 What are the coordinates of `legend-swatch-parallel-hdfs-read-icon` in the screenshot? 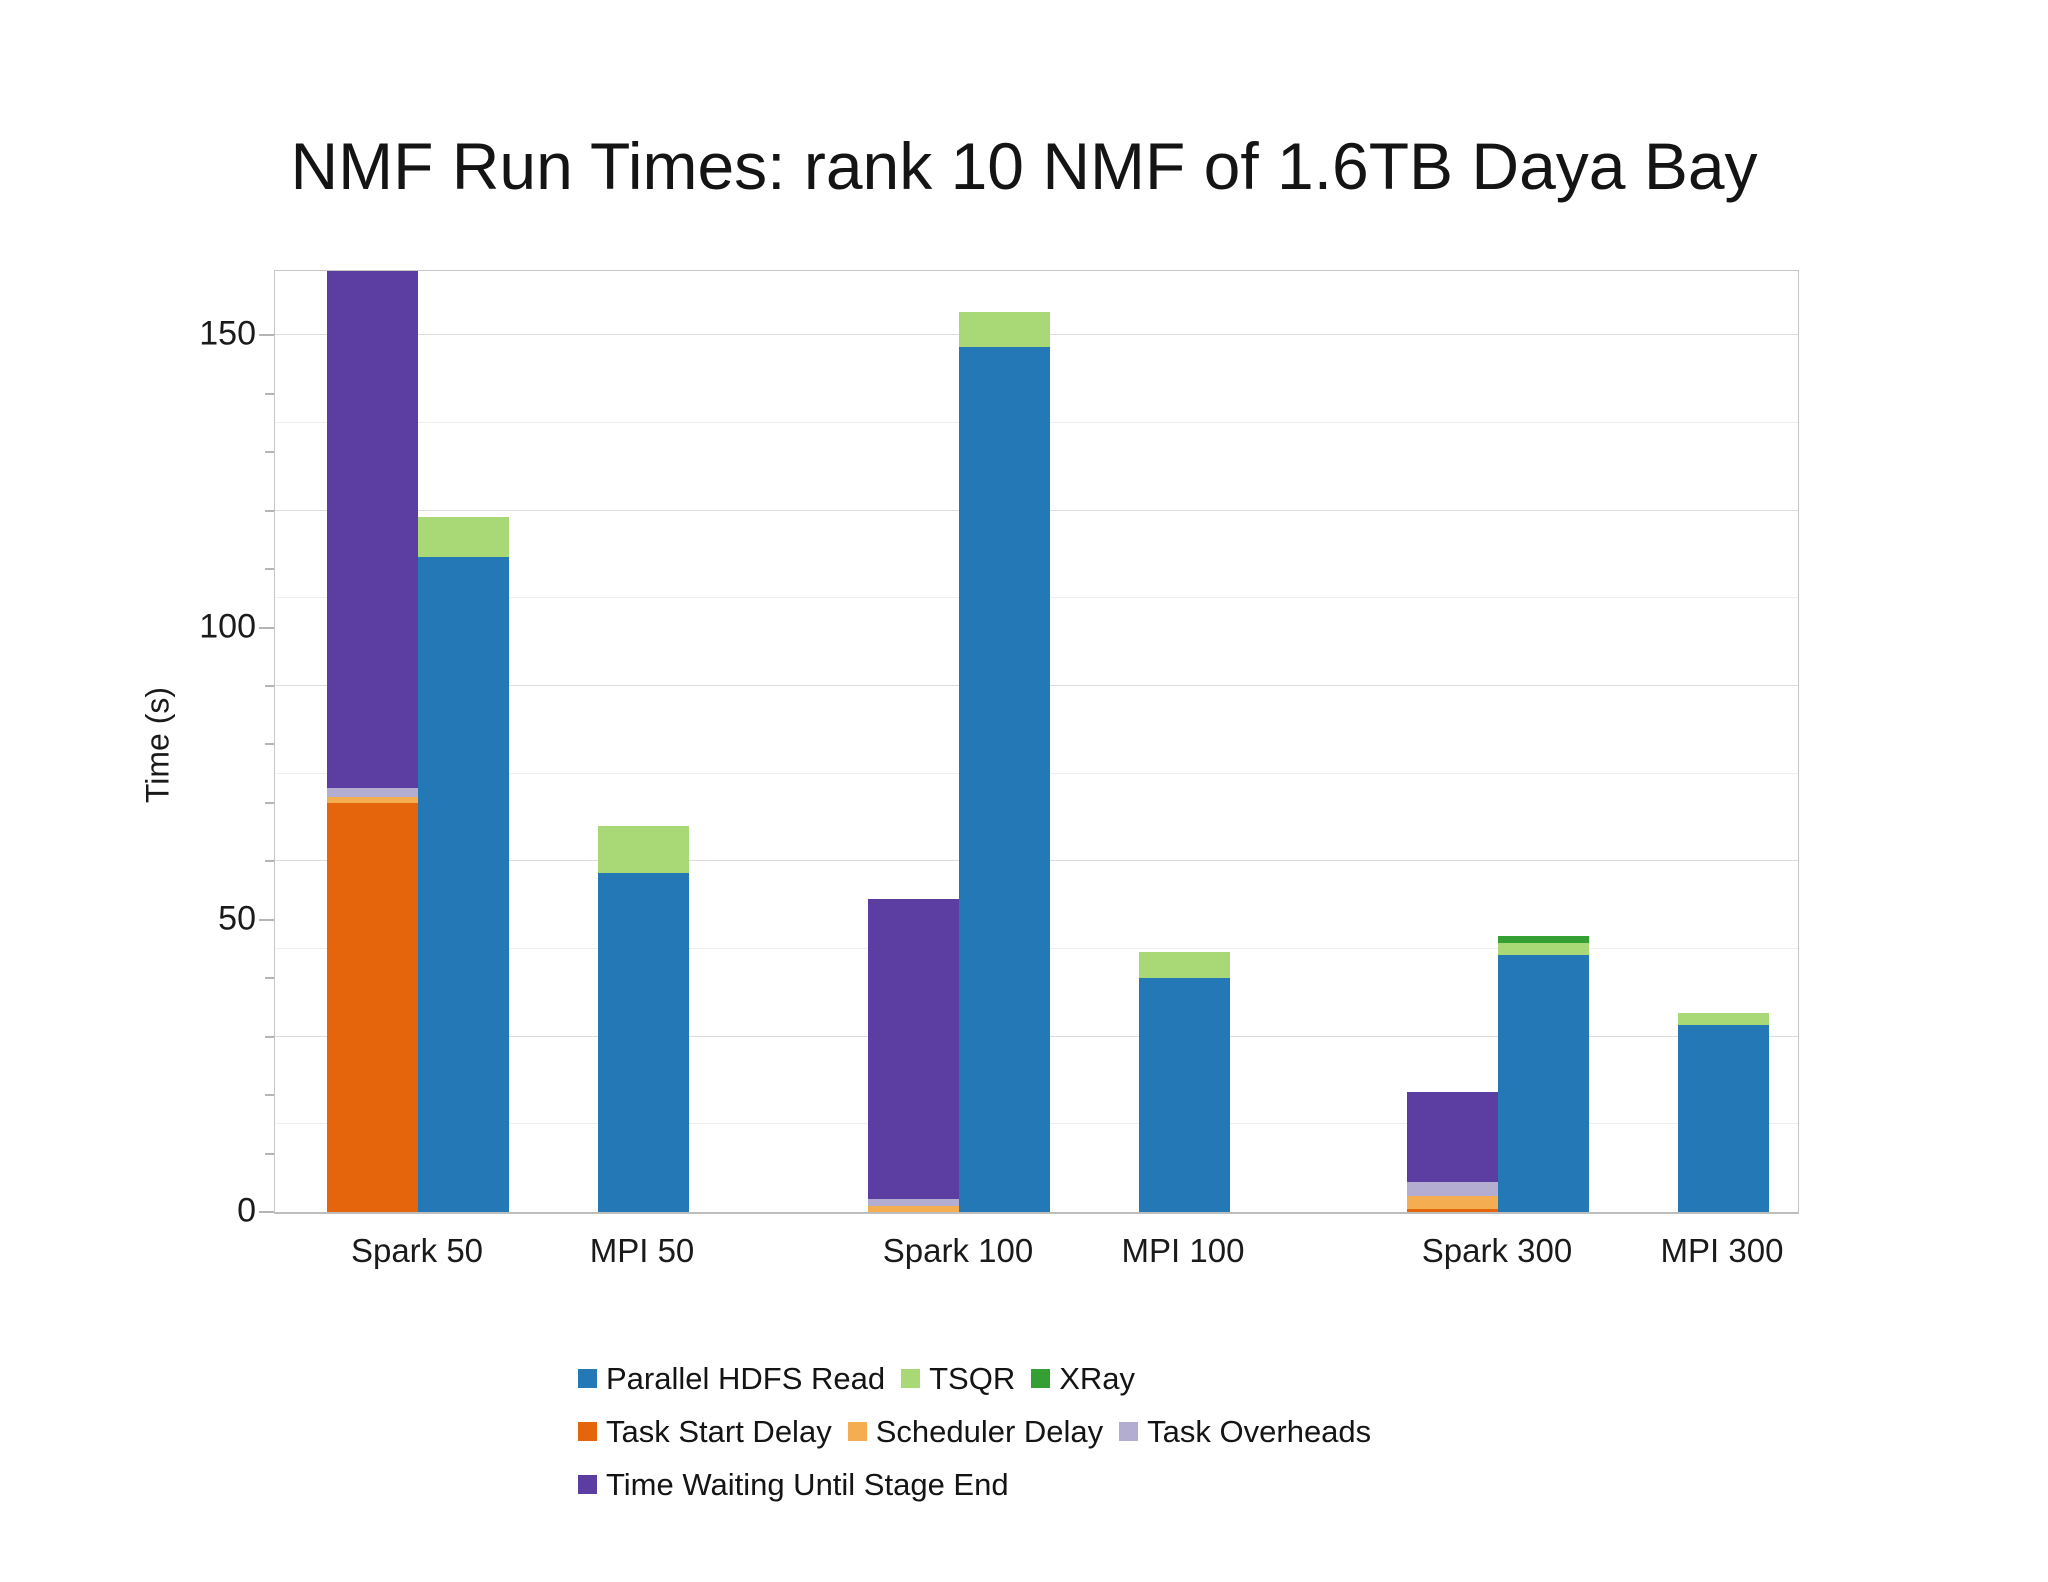 It's located at (587, 1378).